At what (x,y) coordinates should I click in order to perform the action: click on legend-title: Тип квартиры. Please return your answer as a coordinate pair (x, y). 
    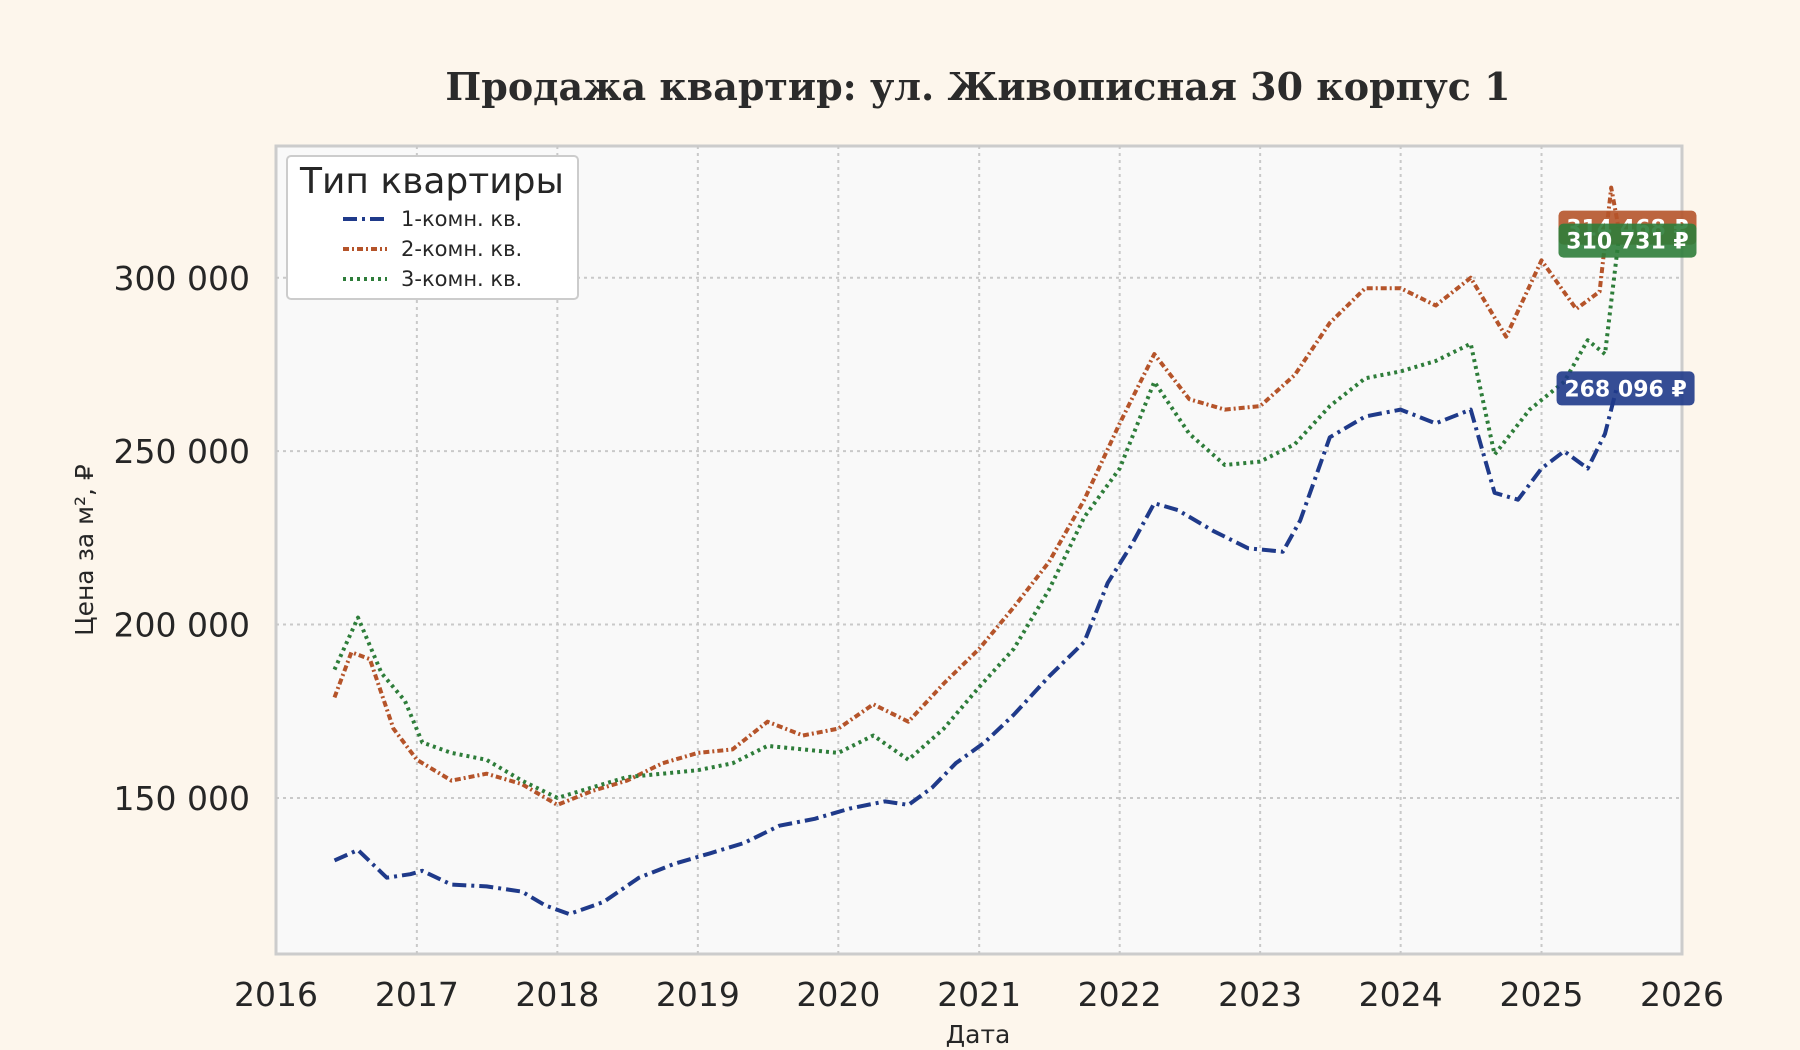
    Looking at the image, I should click on (431, 181).